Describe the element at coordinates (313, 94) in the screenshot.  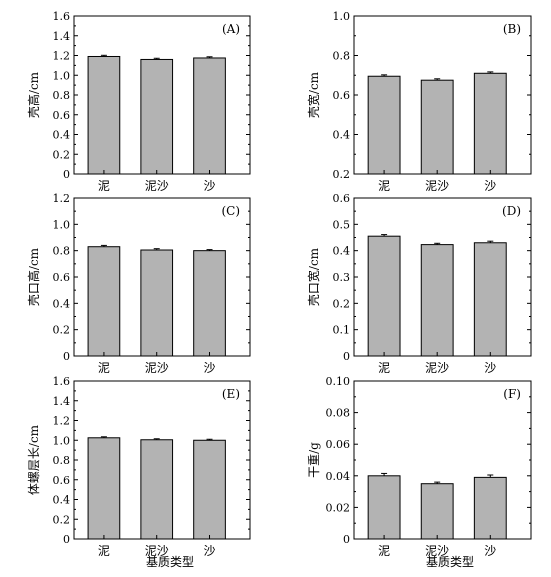
I see `y-axis-label: 壳宽/cm` at that location.